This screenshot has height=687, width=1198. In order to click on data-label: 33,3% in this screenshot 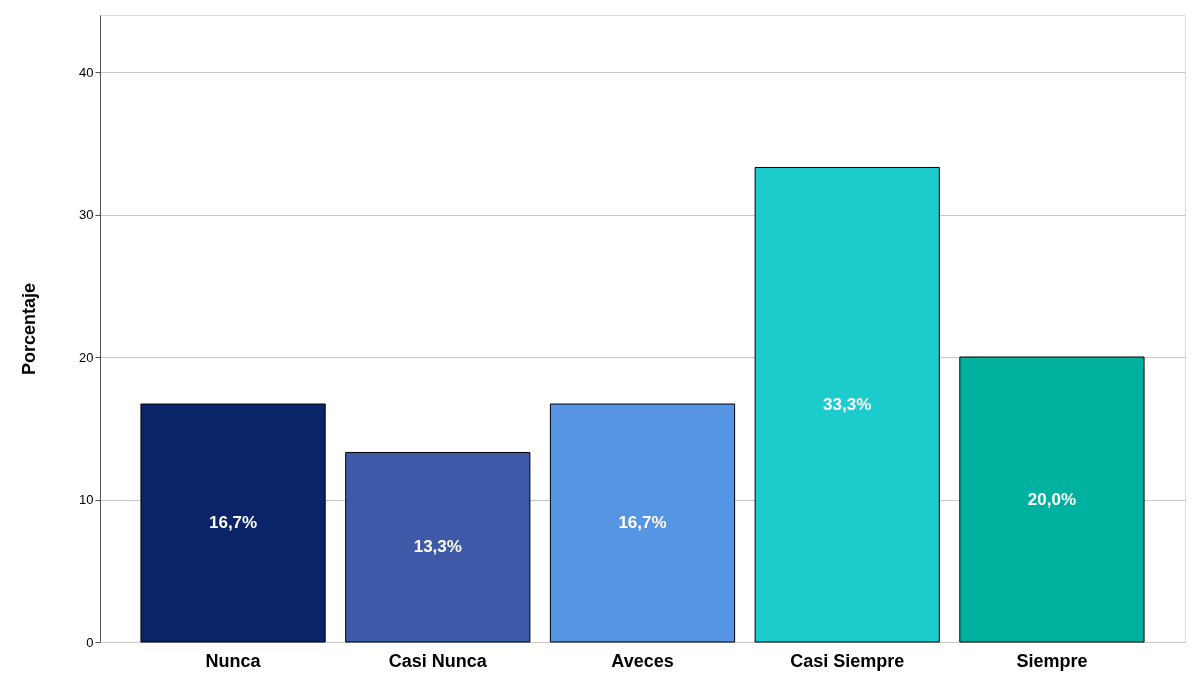, I will do `click(847, 404)`.